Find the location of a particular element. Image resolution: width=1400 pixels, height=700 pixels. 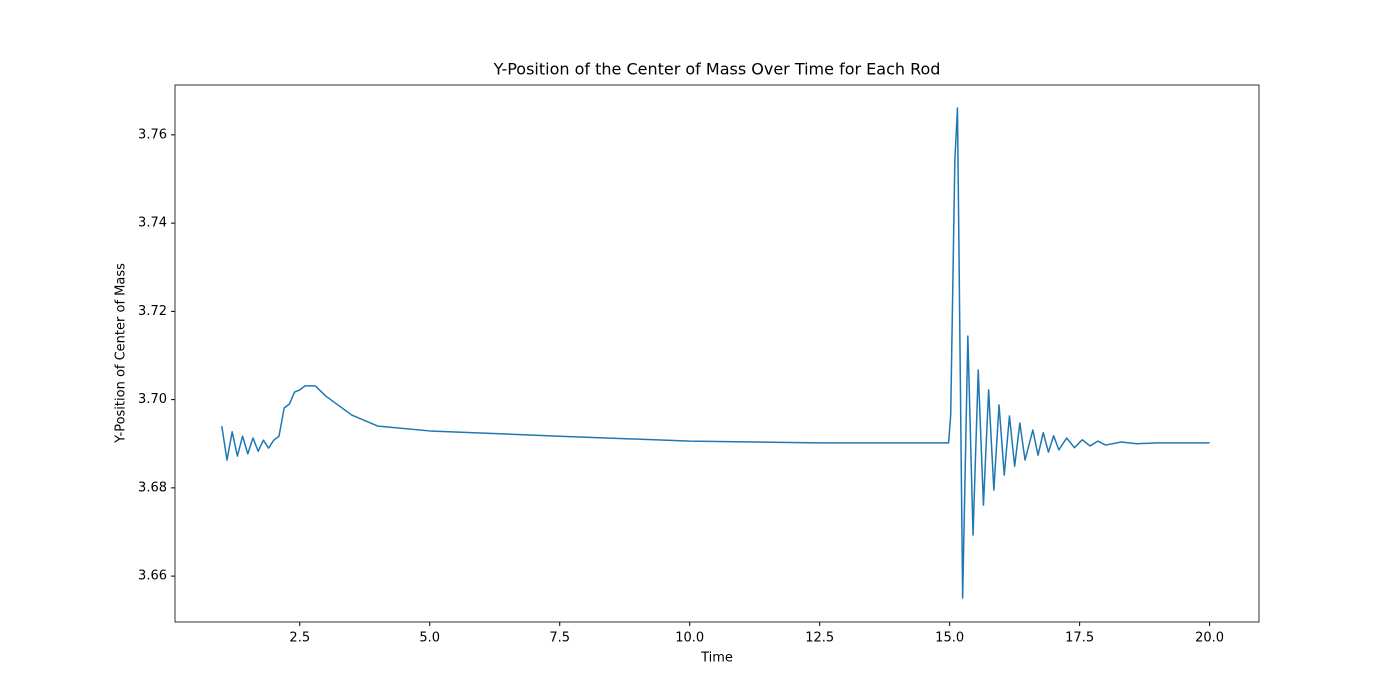

x-tick-label: 7.5 is located at coordinates (559, 638).